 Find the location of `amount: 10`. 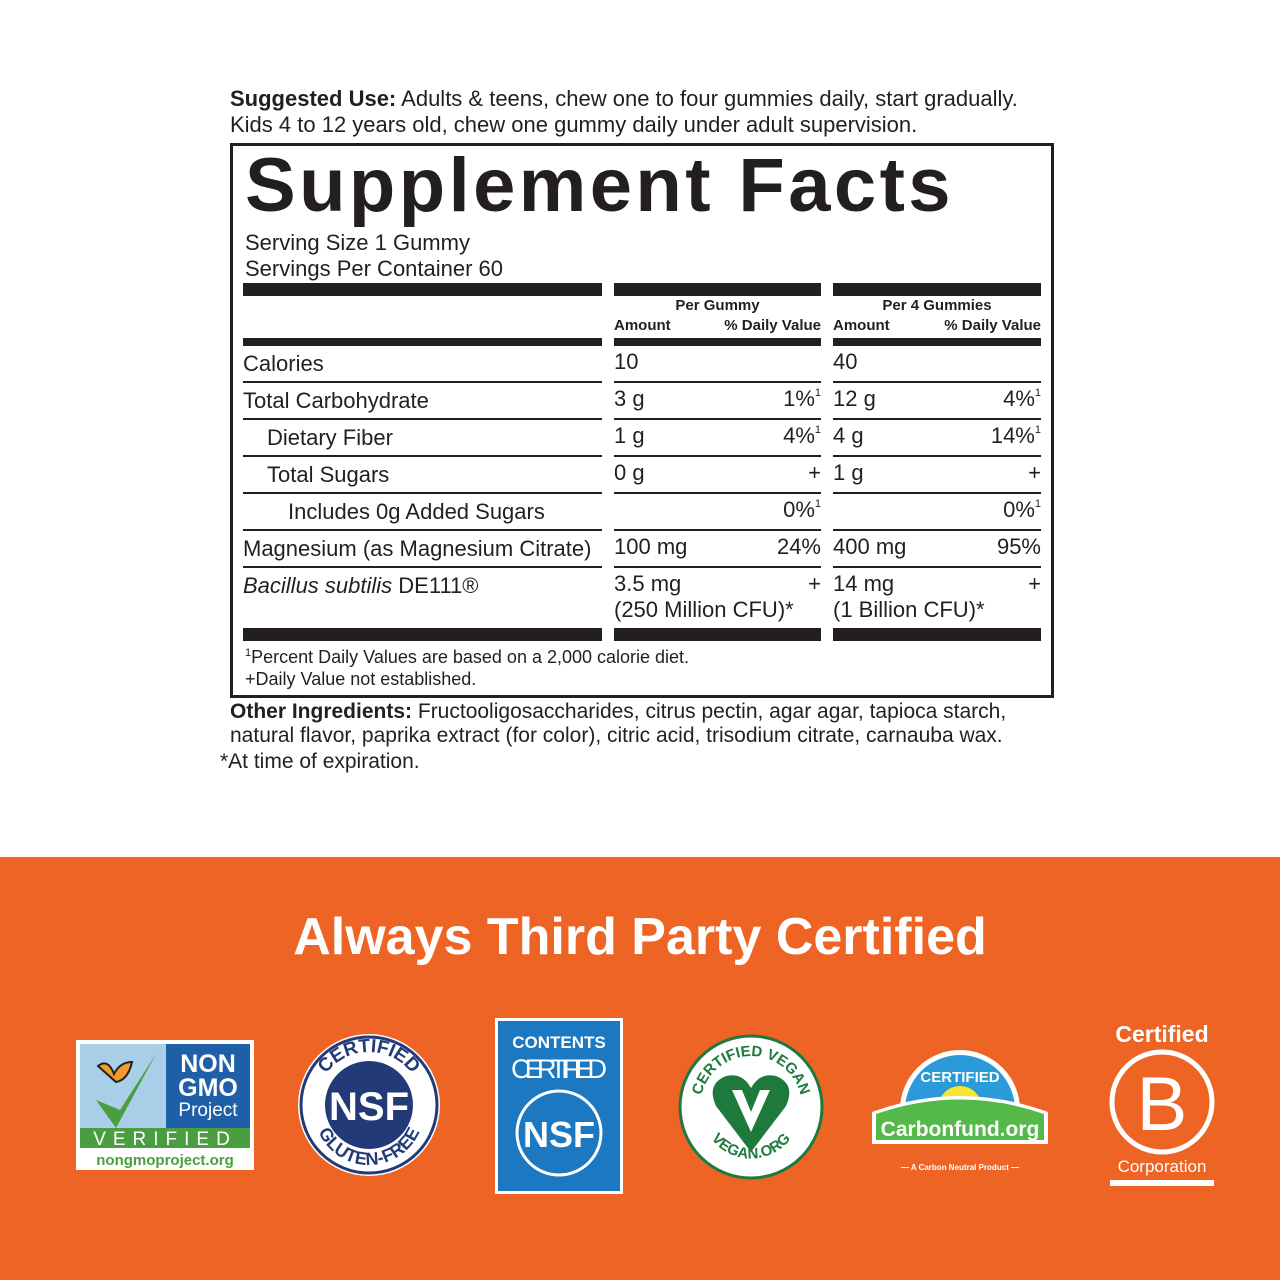

amount: 10 is located at coordinates (626, 361).